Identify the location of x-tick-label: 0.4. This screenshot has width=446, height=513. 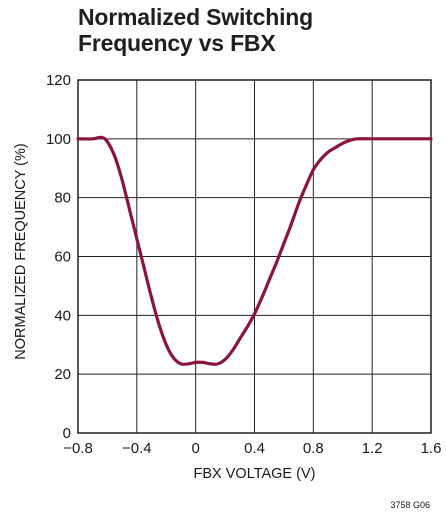
(254, 448).